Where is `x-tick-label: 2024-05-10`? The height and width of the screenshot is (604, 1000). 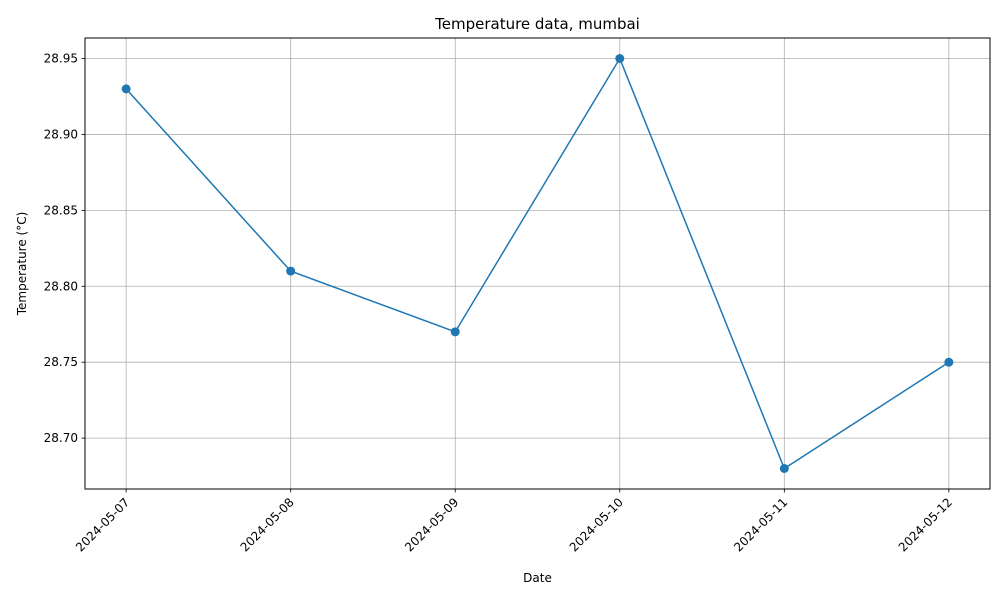 x-tick-label: 2024-05-10 is located at coordinates (596, 524).